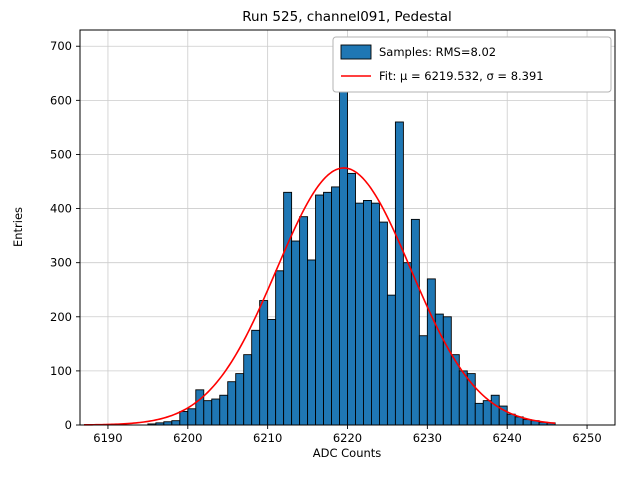 The image size is (640, 480). Describe the element at coordinates (347, 17) in the screenshot. I see `chart-title: Run 525, channel091, Pedestal` at that location.